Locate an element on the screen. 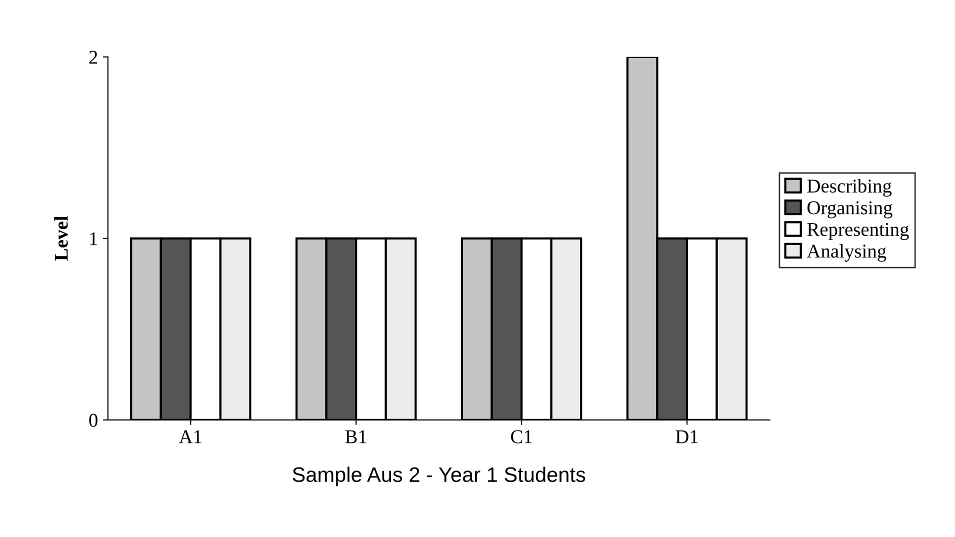 This screenshot has width=955, height=537. legend-label: Describing is located at coordinates (849, 187).